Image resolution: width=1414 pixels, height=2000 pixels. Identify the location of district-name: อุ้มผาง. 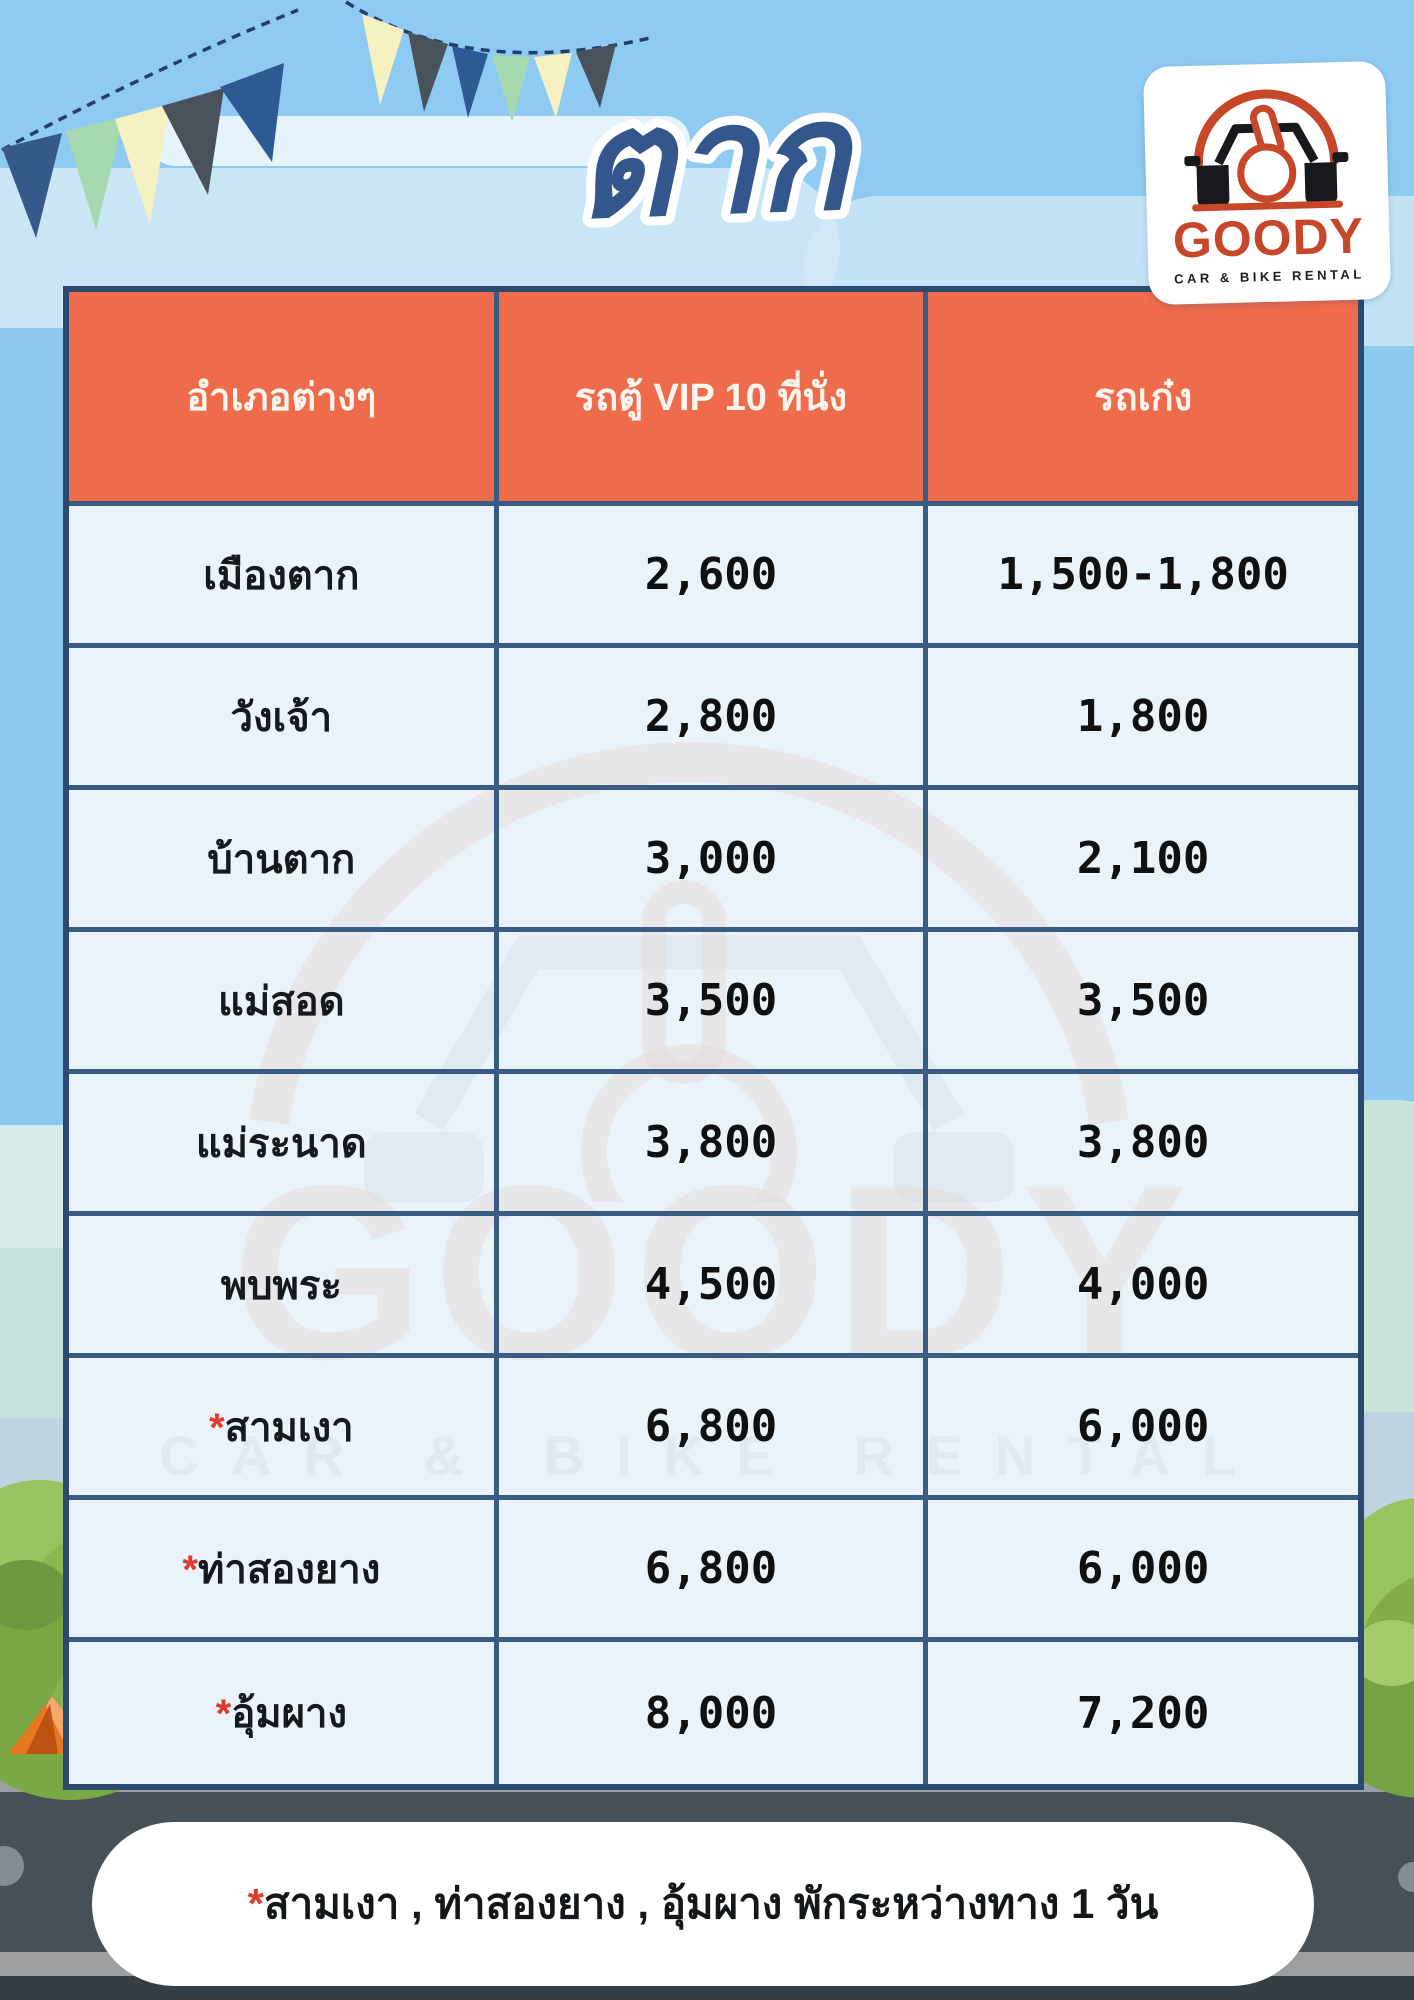
(289, 1714).